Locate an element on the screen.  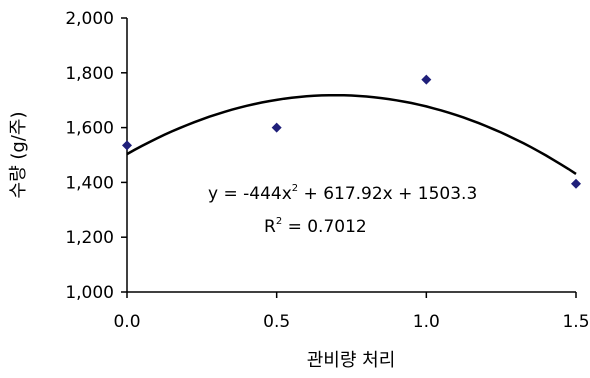
x-tick-label: 0.0 is located at coordinates (126, 322).